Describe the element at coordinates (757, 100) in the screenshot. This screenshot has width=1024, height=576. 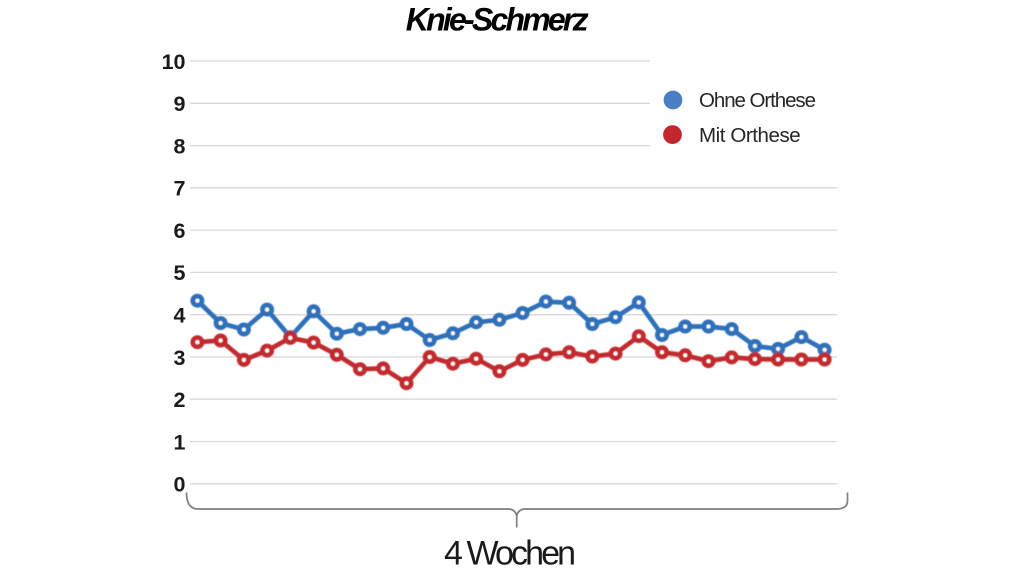
I see `svg-text: Ohne Orthese` at that location.